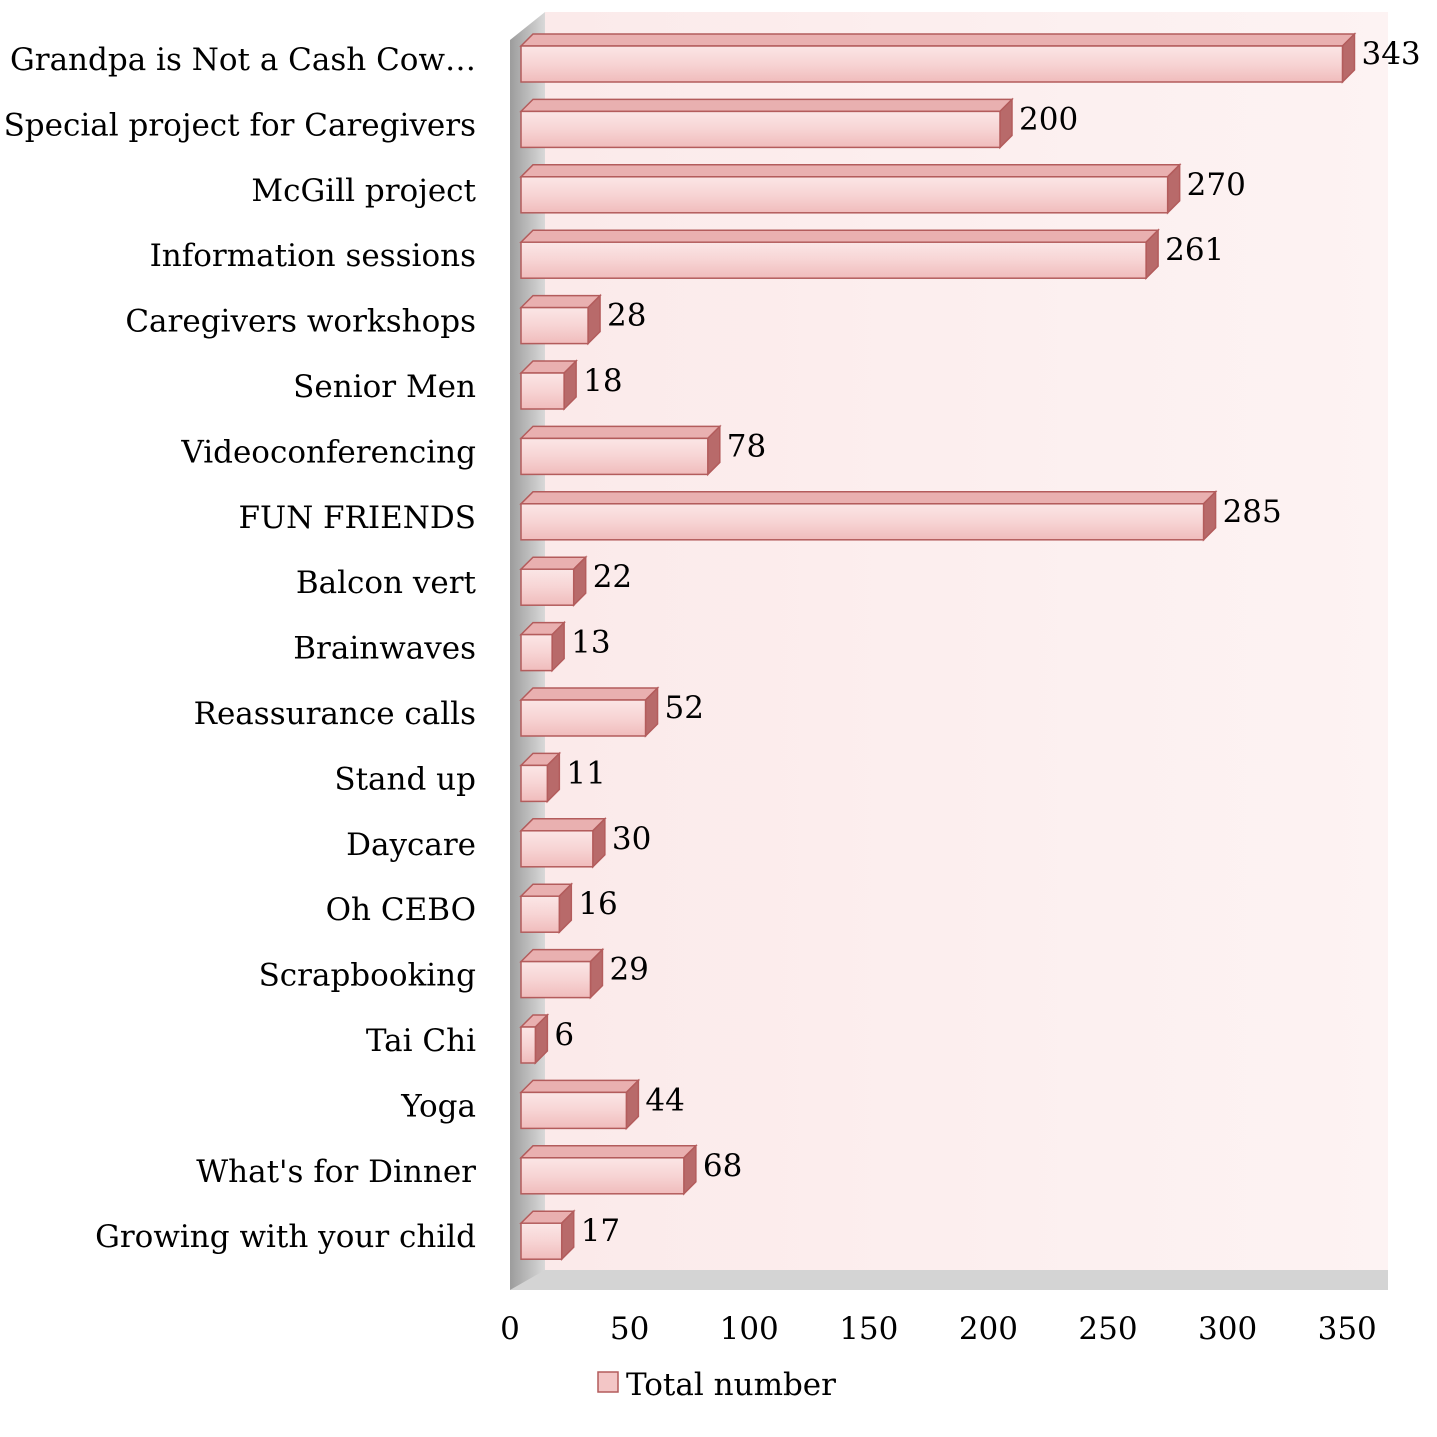  Describe the element at coordinates (749, 1329) in the screenshot. I see `x-tick-label: 100` at that location.